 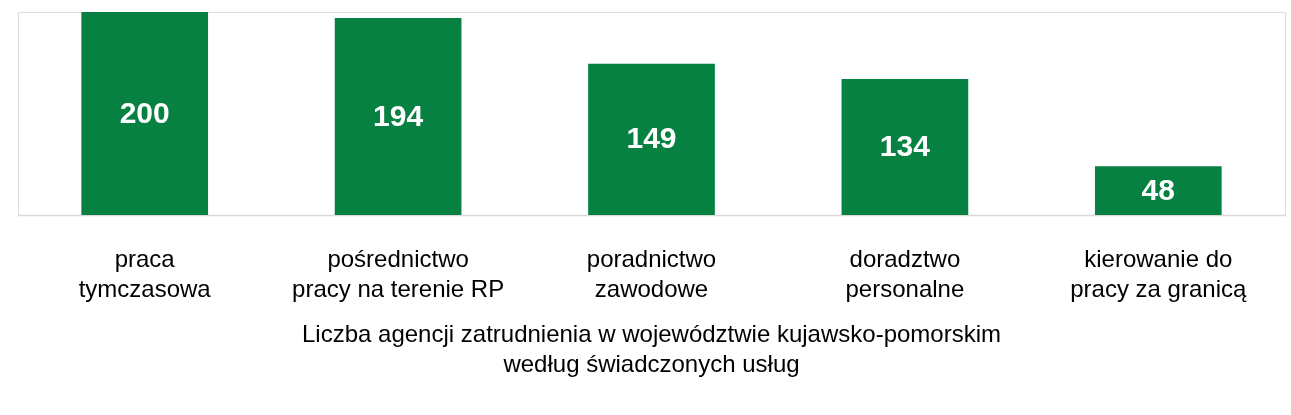 What do you see at coordinates (398, 273) in the screenshot?
I see `x-tick-label: pośrednictwo pracy na terenie RP` at bounding box center [398, 273].